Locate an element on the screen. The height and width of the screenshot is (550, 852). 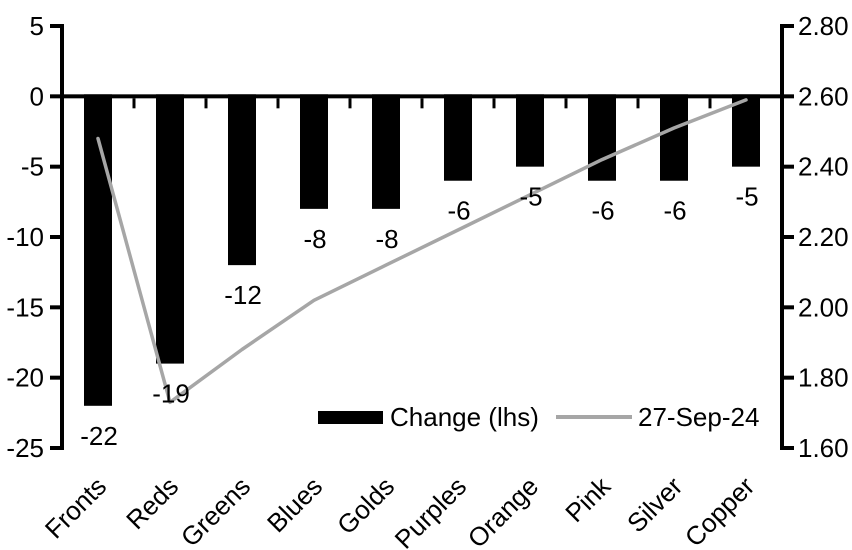
left-axis-tick-label: -20 is located at coordinates (25, 378).